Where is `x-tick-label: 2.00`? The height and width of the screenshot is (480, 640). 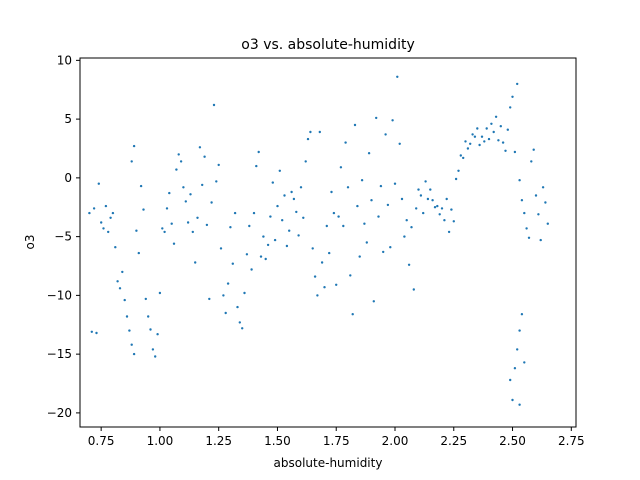
x-tick-label: 2.00 is located at coordinates (395, 441).